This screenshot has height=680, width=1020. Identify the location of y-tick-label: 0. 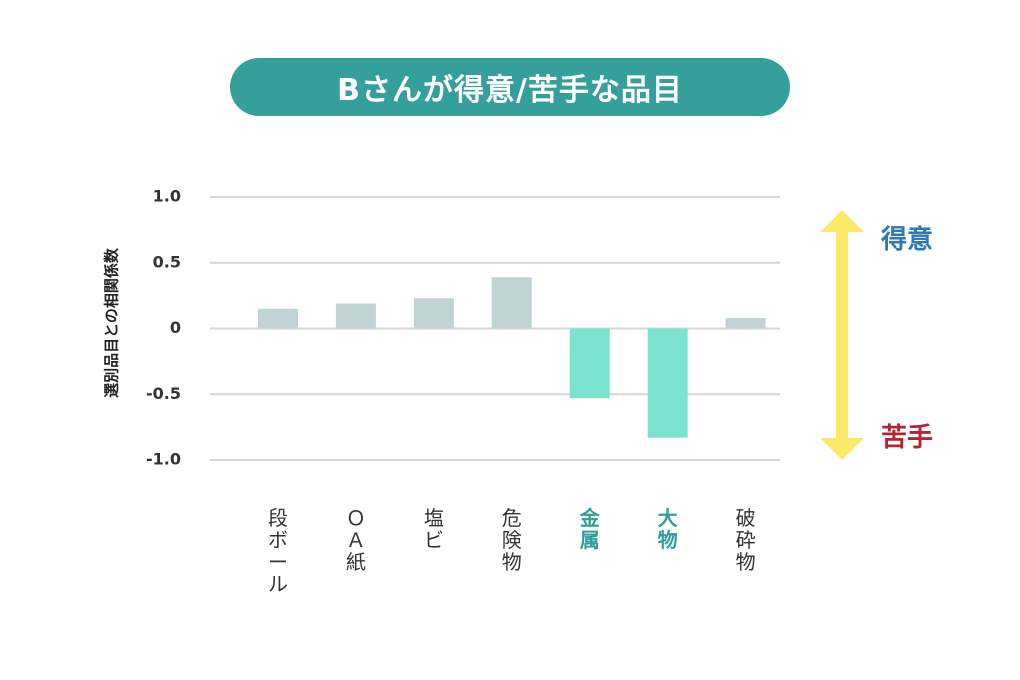
(175, 327).